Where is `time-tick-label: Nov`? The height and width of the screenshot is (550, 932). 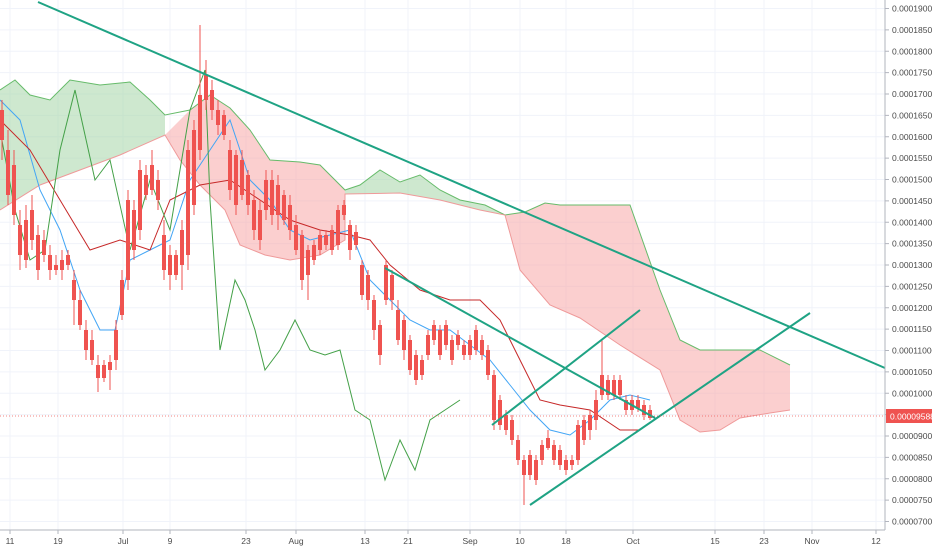 time-tick-label: Nov is located at coordinates (812, 541).